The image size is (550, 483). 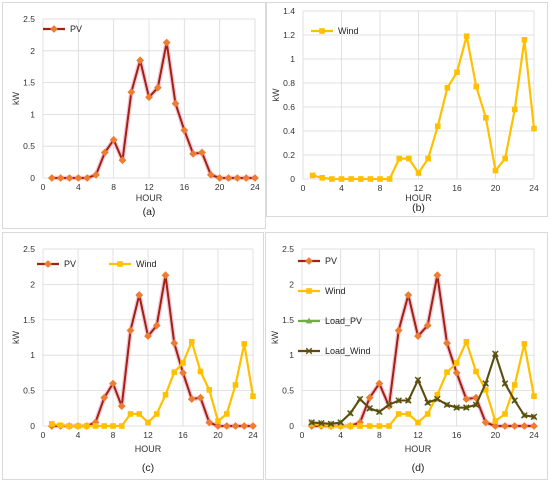 What do you see at coordinates (185, 187) in the screenshot?
I see `x-tick-label: 16` at bounding box center [185, 187].